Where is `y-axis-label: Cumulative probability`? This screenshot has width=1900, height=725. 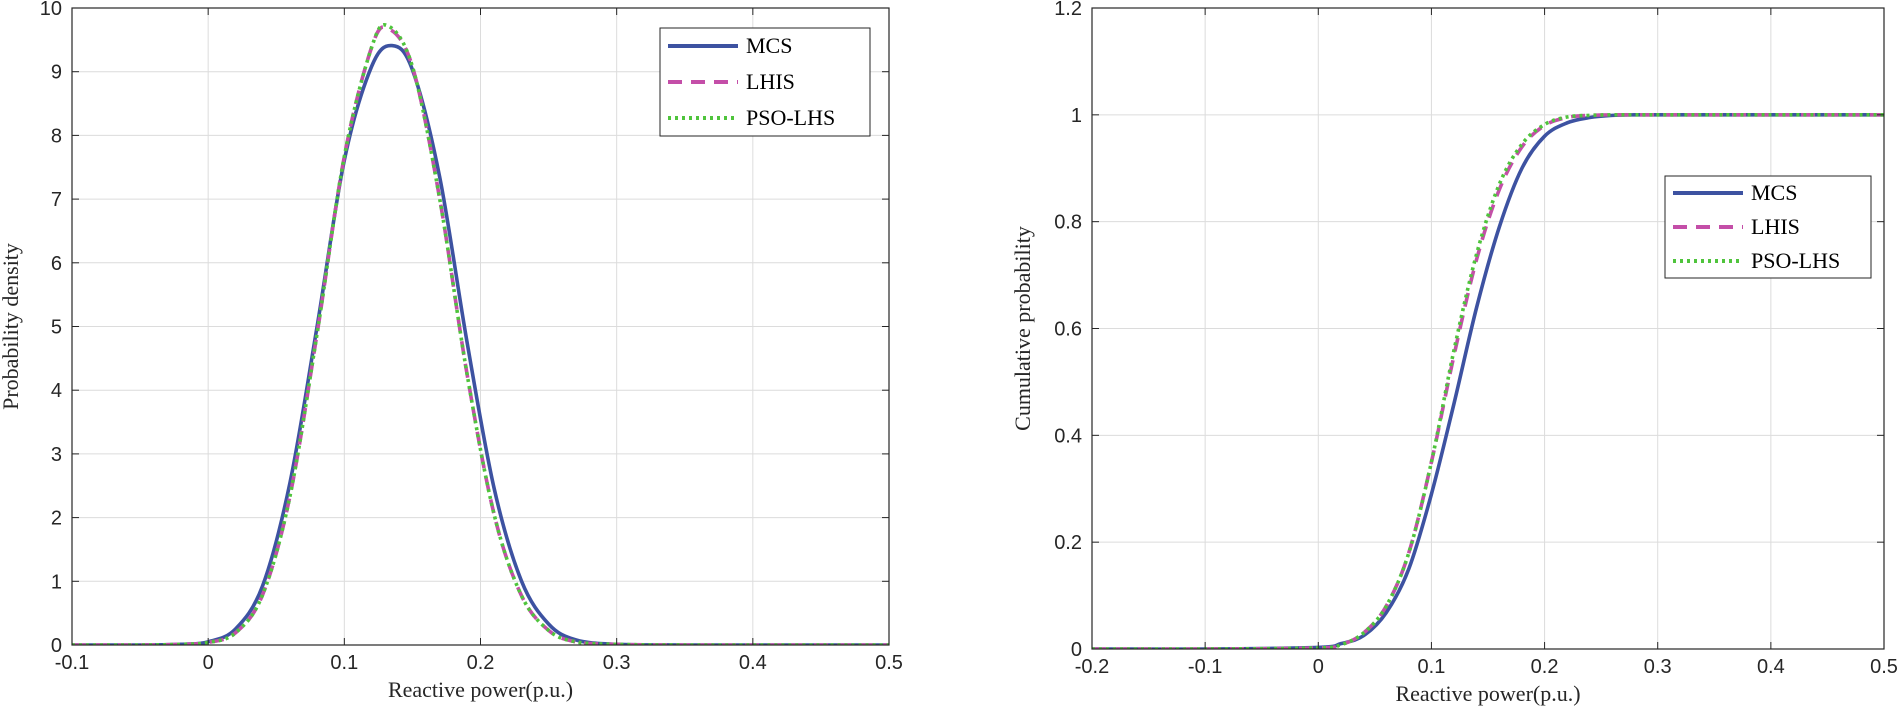 y-axis-label: Cumulative probability is located at coordinates (1022, 328).